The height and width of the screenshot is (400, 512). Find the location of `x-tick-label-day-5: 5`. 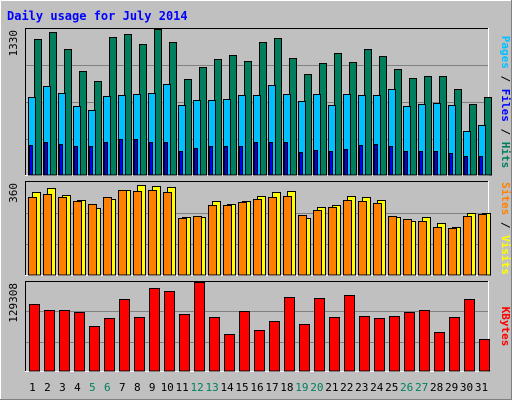

x-tick-label-day-5: 5 is located at coordinates (92, 387).